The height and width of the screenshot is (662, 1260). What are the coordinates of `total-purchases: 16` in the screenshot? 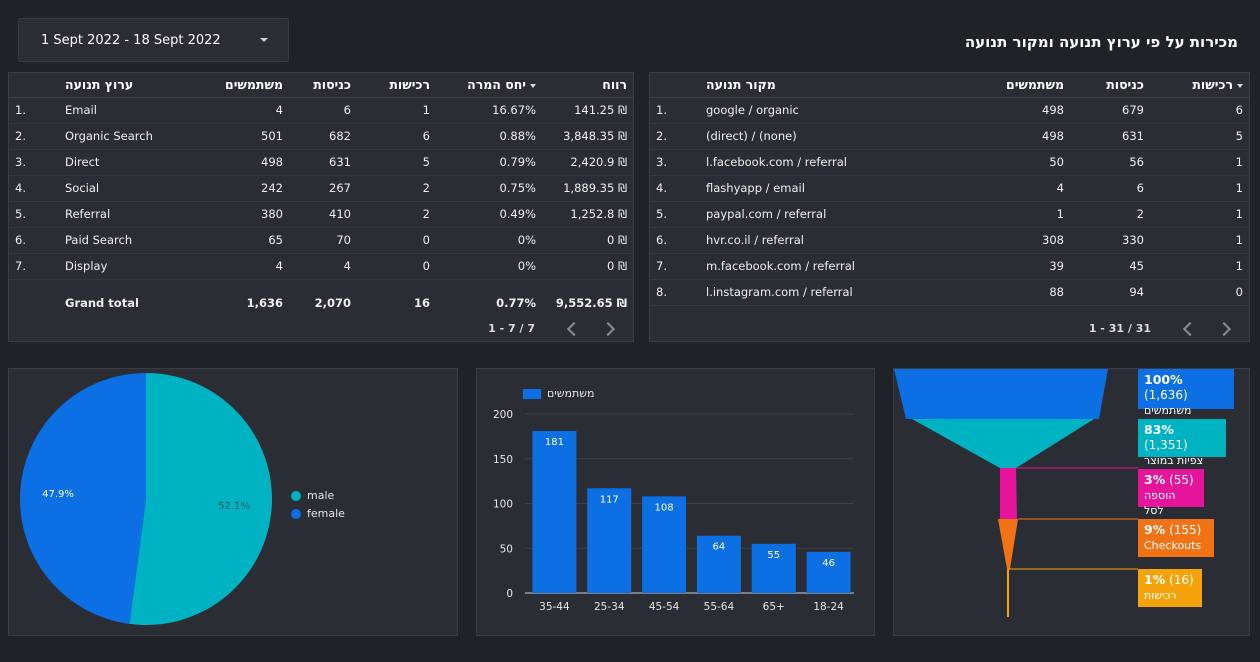 It's located at (421, 303).